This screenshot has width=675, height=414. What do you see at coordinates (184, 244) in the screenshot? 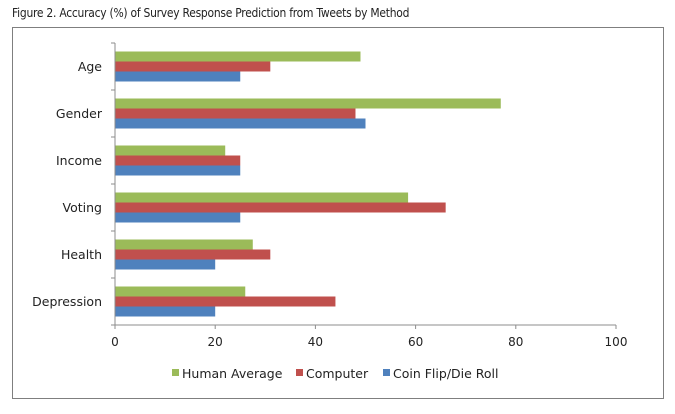
I see `bar-human-average-health` at bounding box center [184, 244].